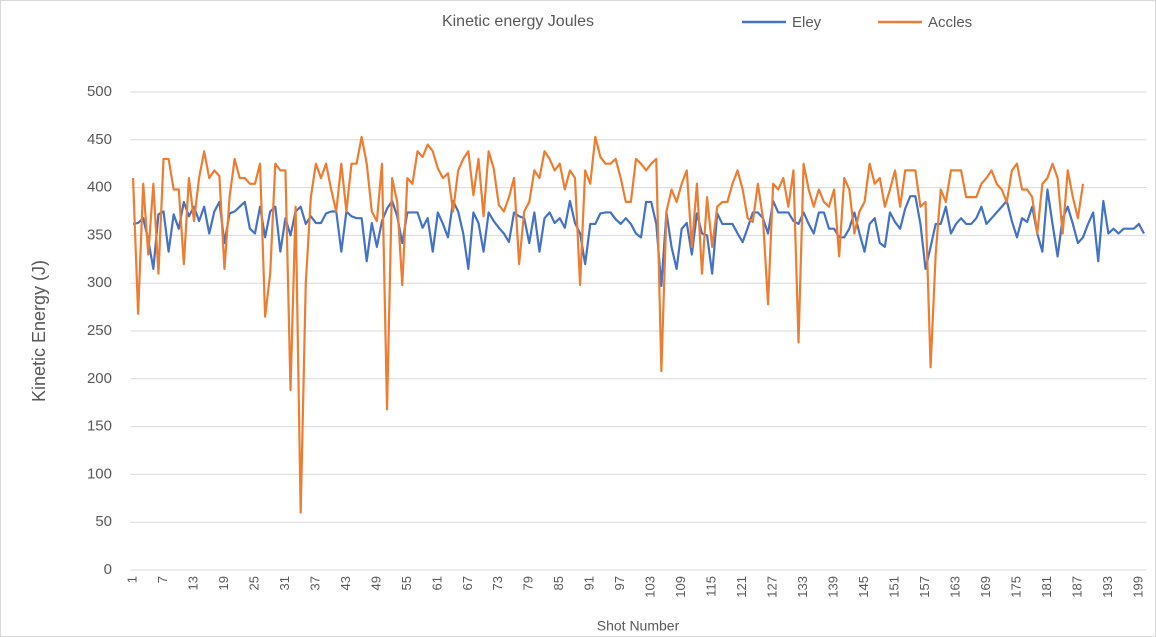 The height and width of the screenshot is (637, 1156). What do you see at coordinates (863, 587) in the screenshot?
I see `x-tick-label: 145` at bounding box center [863, 587].